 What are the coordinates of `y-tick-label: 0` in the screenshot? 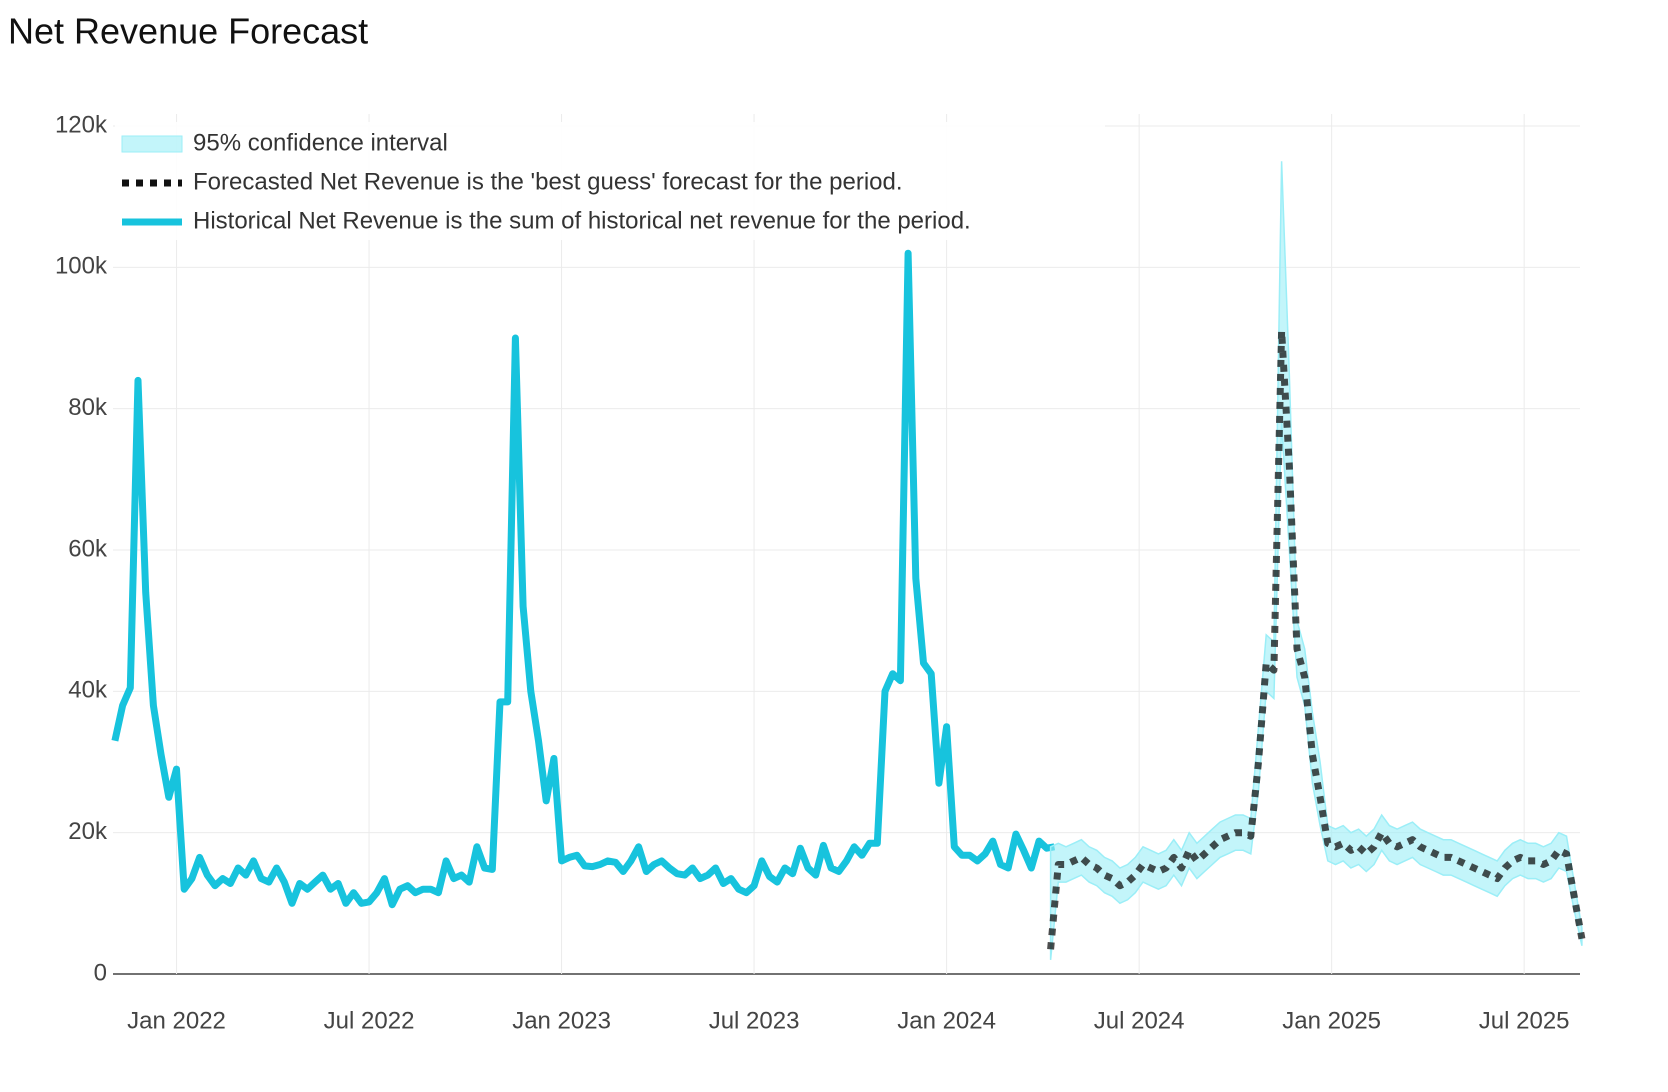 It's located at (100, 972).